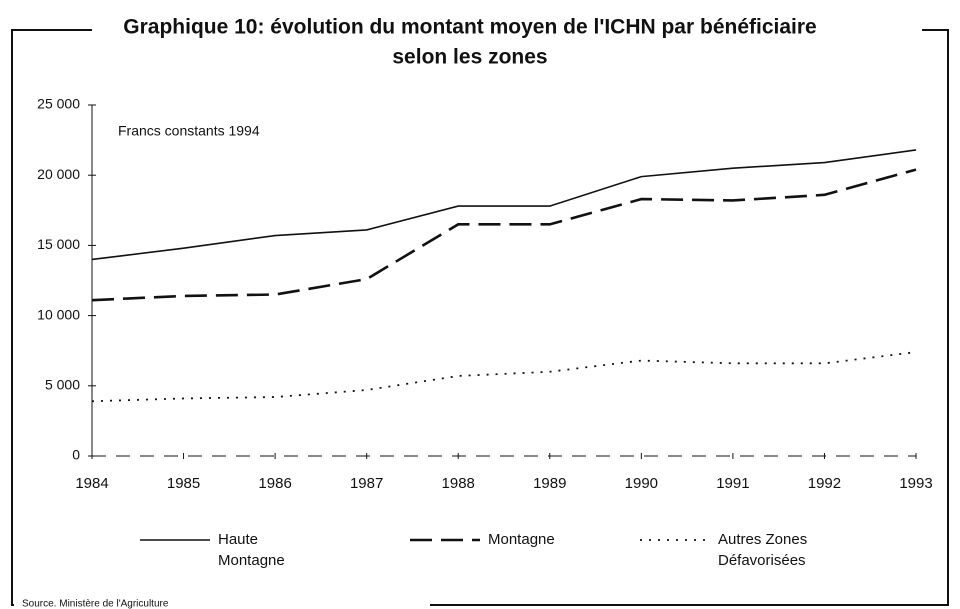 Image resolution: width=960 pixels, height=609 pixels. What do you see at coordinates (915, 483) in the screenshot?
I see `x-tick-label: 1993` at bounding box center [915, 483].